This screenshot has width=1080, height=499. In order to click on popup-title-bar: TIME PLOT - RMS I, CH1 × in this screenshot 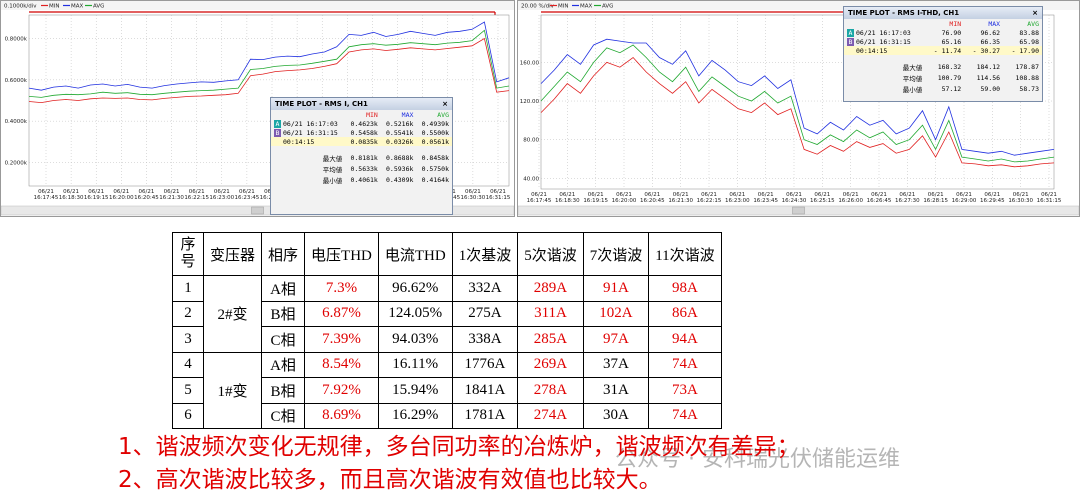, I will do `click(361, 104)`.